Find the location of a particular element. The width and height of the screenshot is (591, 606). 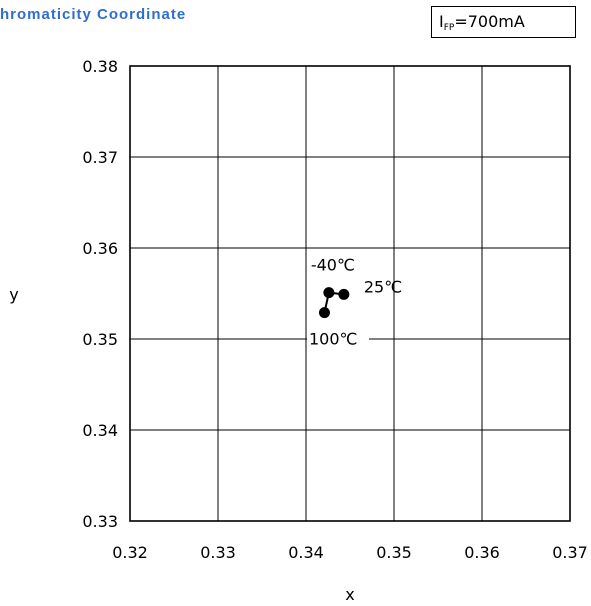

x-axis-label: x is located at coordinates (349, 594).